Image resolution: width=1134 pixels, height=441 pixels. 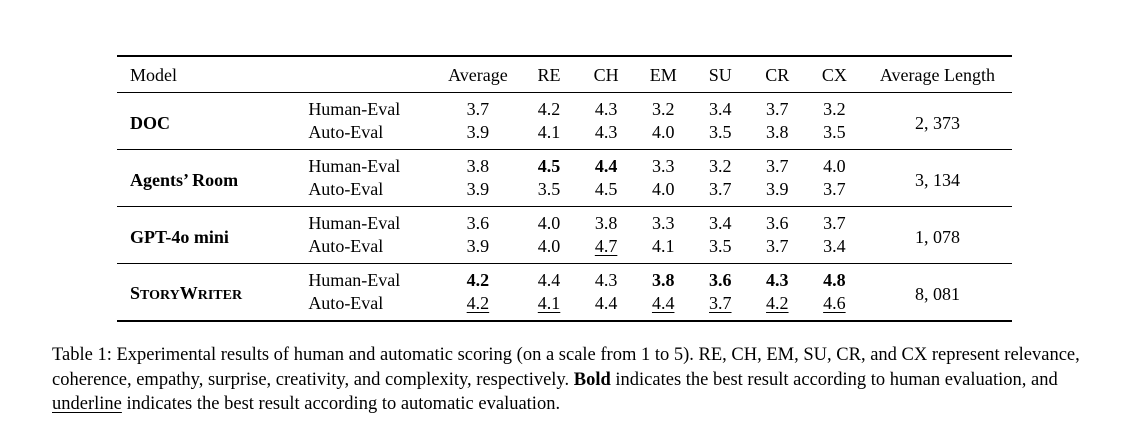 What do you see at coordinates (606, 74) in the screenshot?
I see `header-ch: CH` at bounding box center [606, 74].